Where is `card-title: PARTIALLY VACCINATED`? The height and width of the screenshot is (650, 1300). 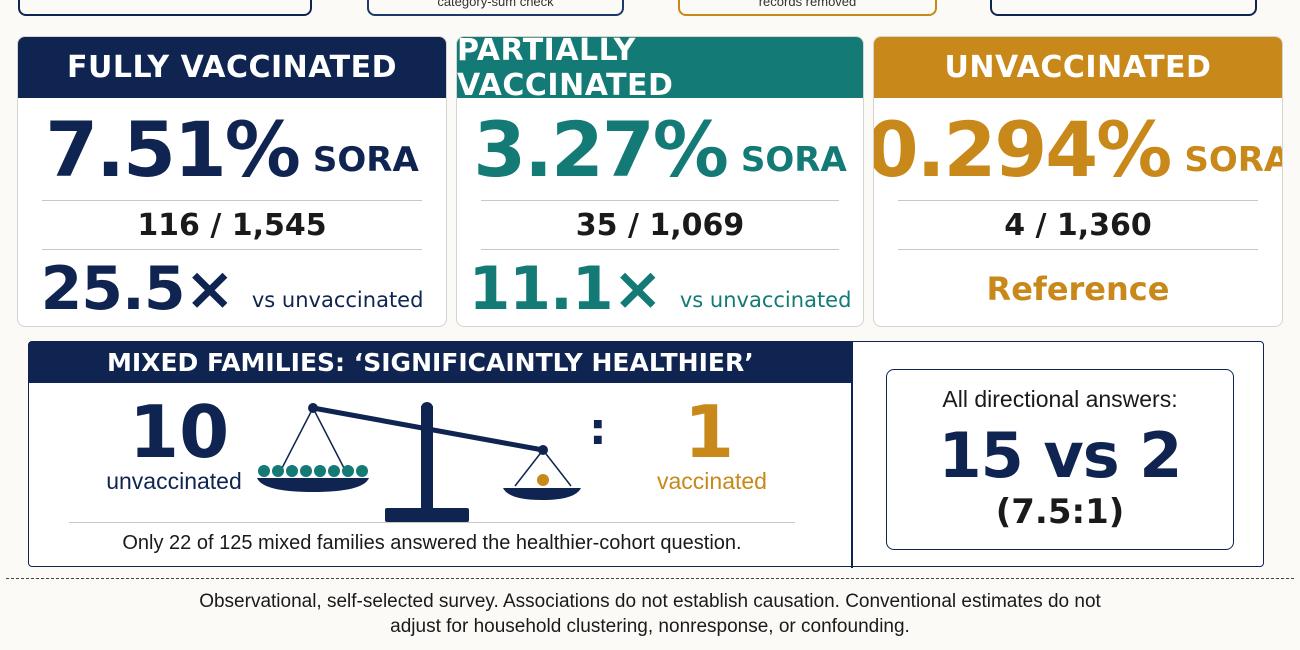 card-title: PARTIALLY VACCINATED is located at coordinates (660, 70).